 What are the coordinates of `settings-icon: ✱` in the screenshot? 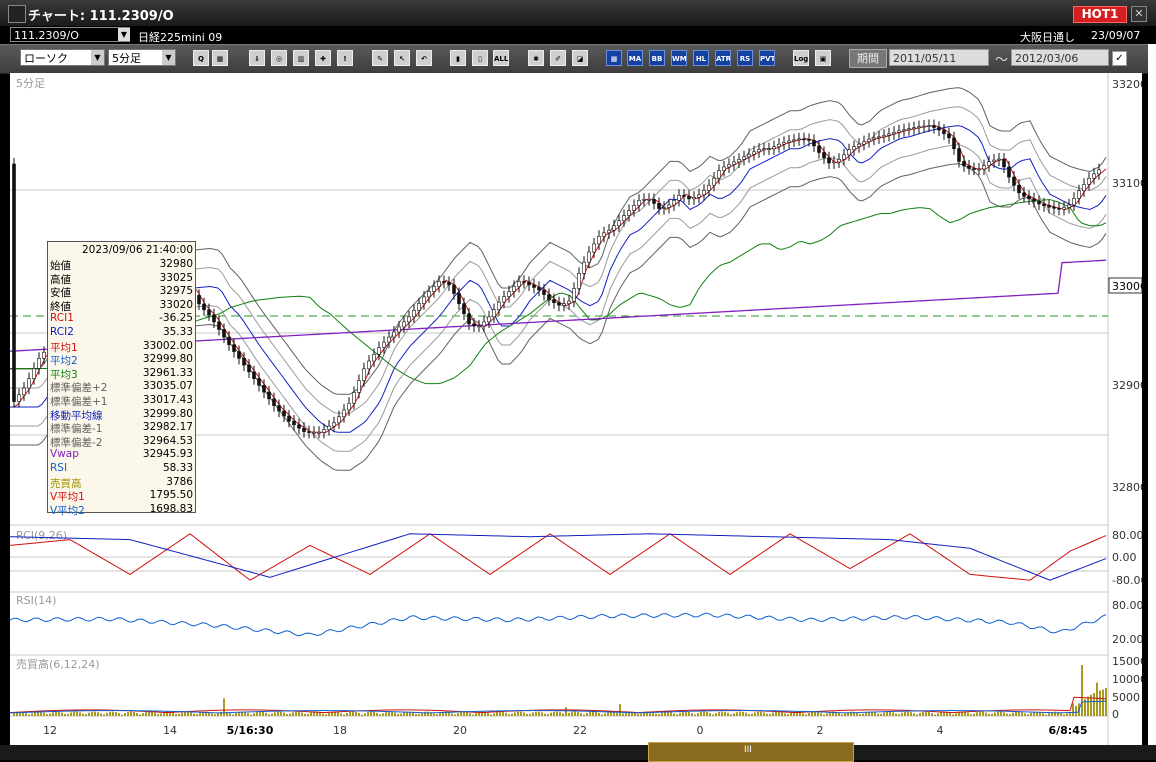 It's located at (536, 58).